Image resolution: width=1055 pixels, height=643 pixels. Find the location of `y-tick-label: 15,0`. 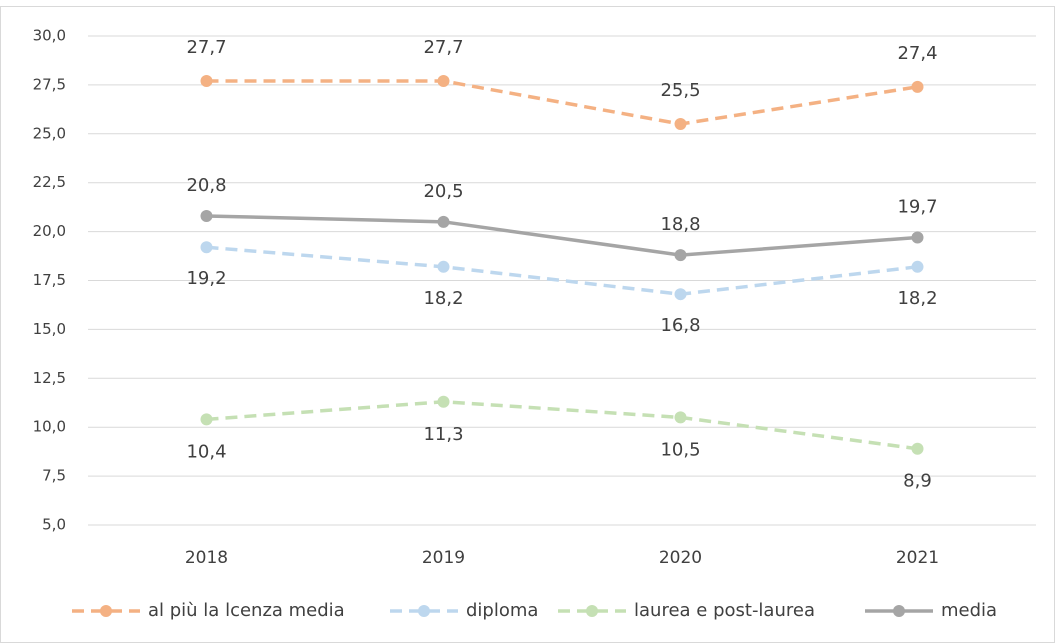

y-tick-label: 15,0 is located at coordinates (49, 329).